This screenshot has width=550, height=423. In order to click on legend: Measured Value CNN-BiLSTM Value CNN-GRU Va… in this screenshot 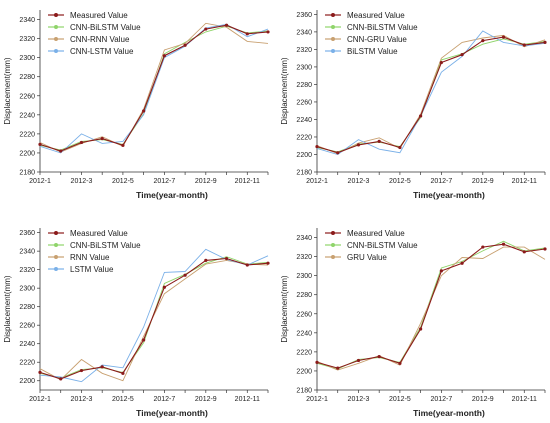, I will do `click(371, 33)`.